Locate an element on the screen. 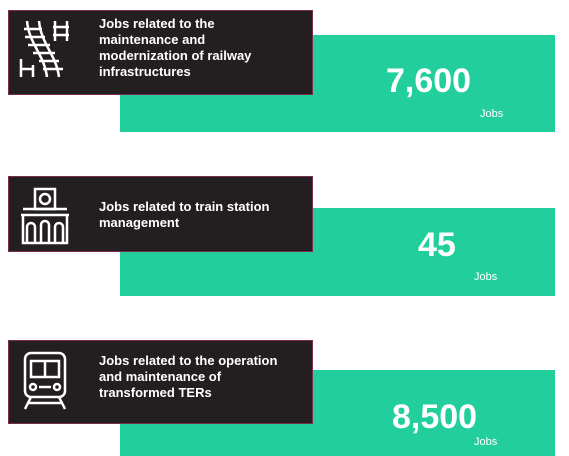 Image resolution: width=569 pixels, height=456 pixels. label-line: maintenance and is located at coordinates (152, 39).